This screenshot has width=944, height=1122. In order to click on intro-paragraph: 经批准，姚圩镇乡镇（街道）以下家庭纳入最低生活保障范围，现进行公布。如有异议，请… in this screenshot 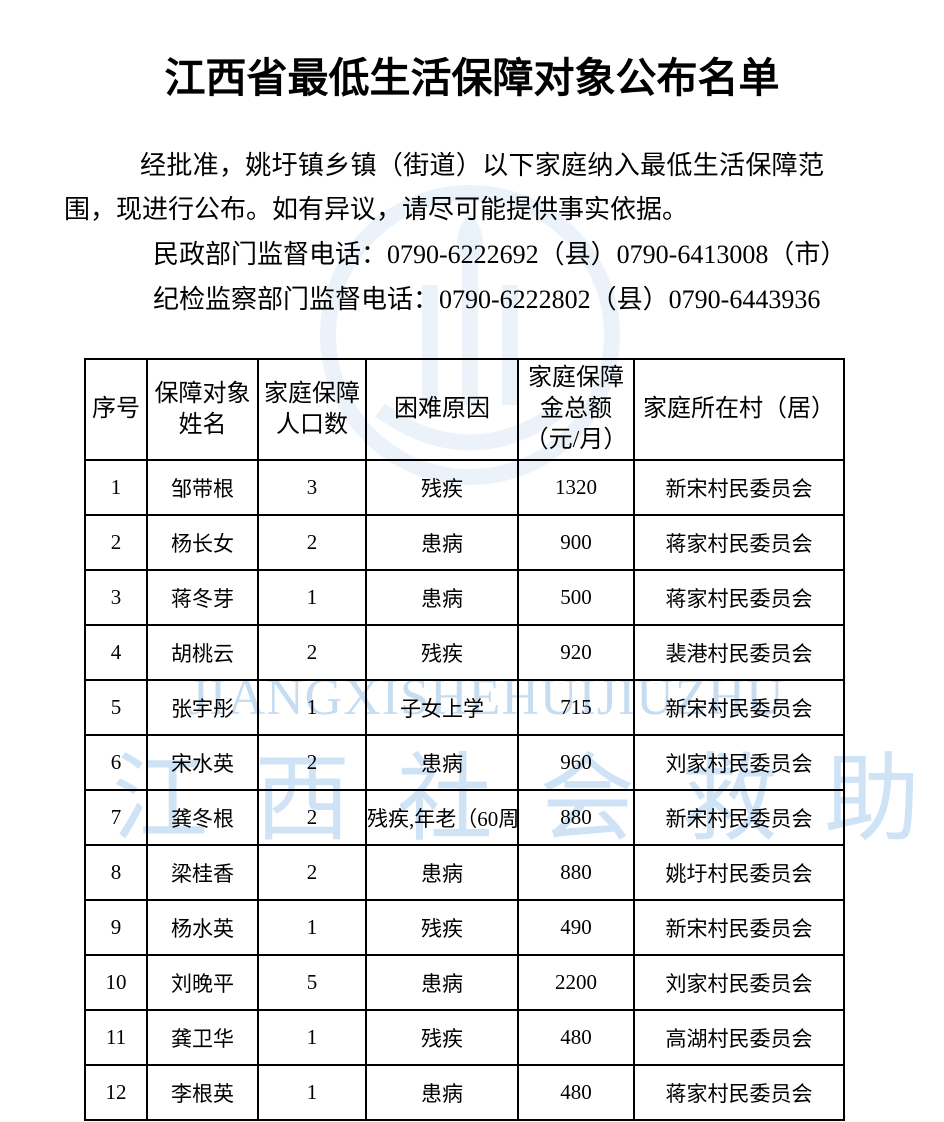, I will do `click(444, 187)`.